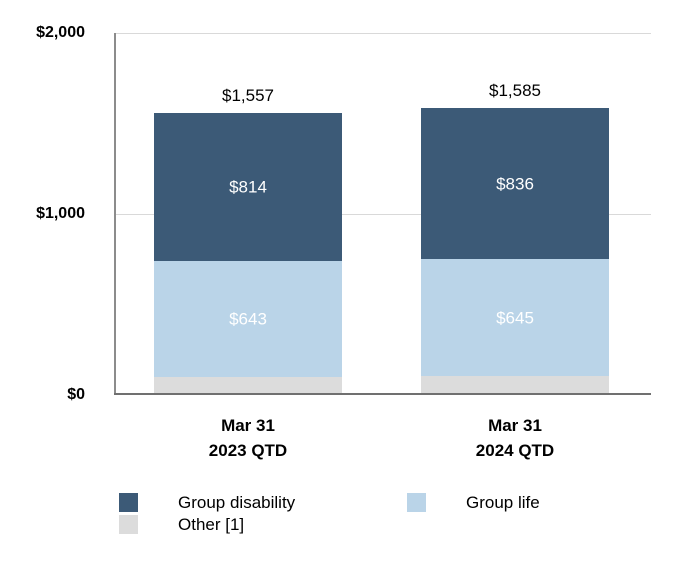 The width and height of the screenshot is (680, 576). What do you see at coordinates (248, 385) in the screenshot?
I see `segment-other-1-mar-31-2023-qtd` at bounding box center [248, 385].